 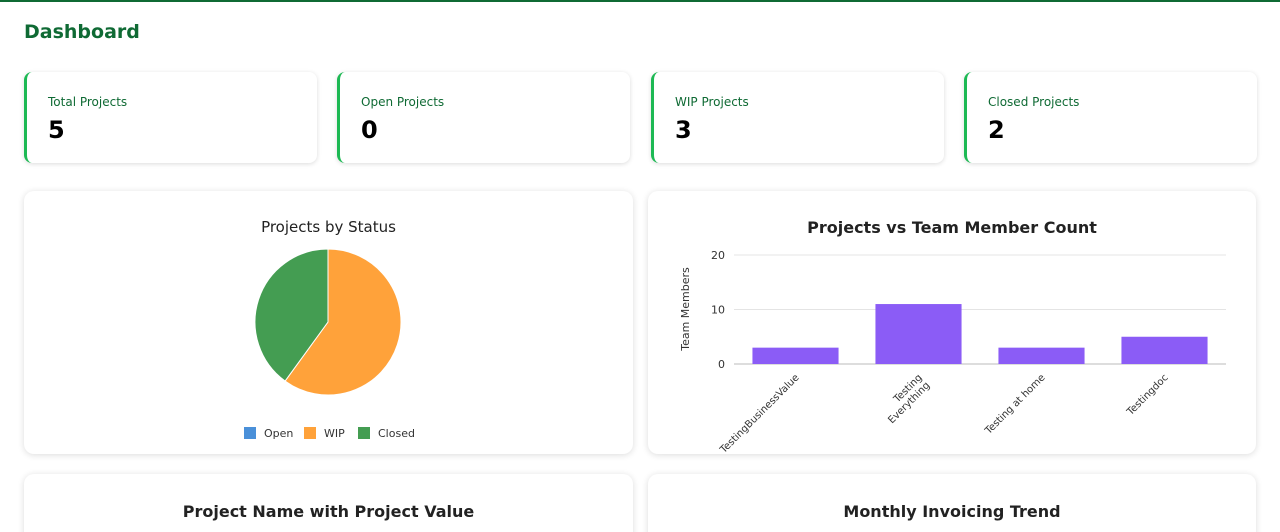 I want to click on legend-item-wip: WIP, so click(x=324, y=433).